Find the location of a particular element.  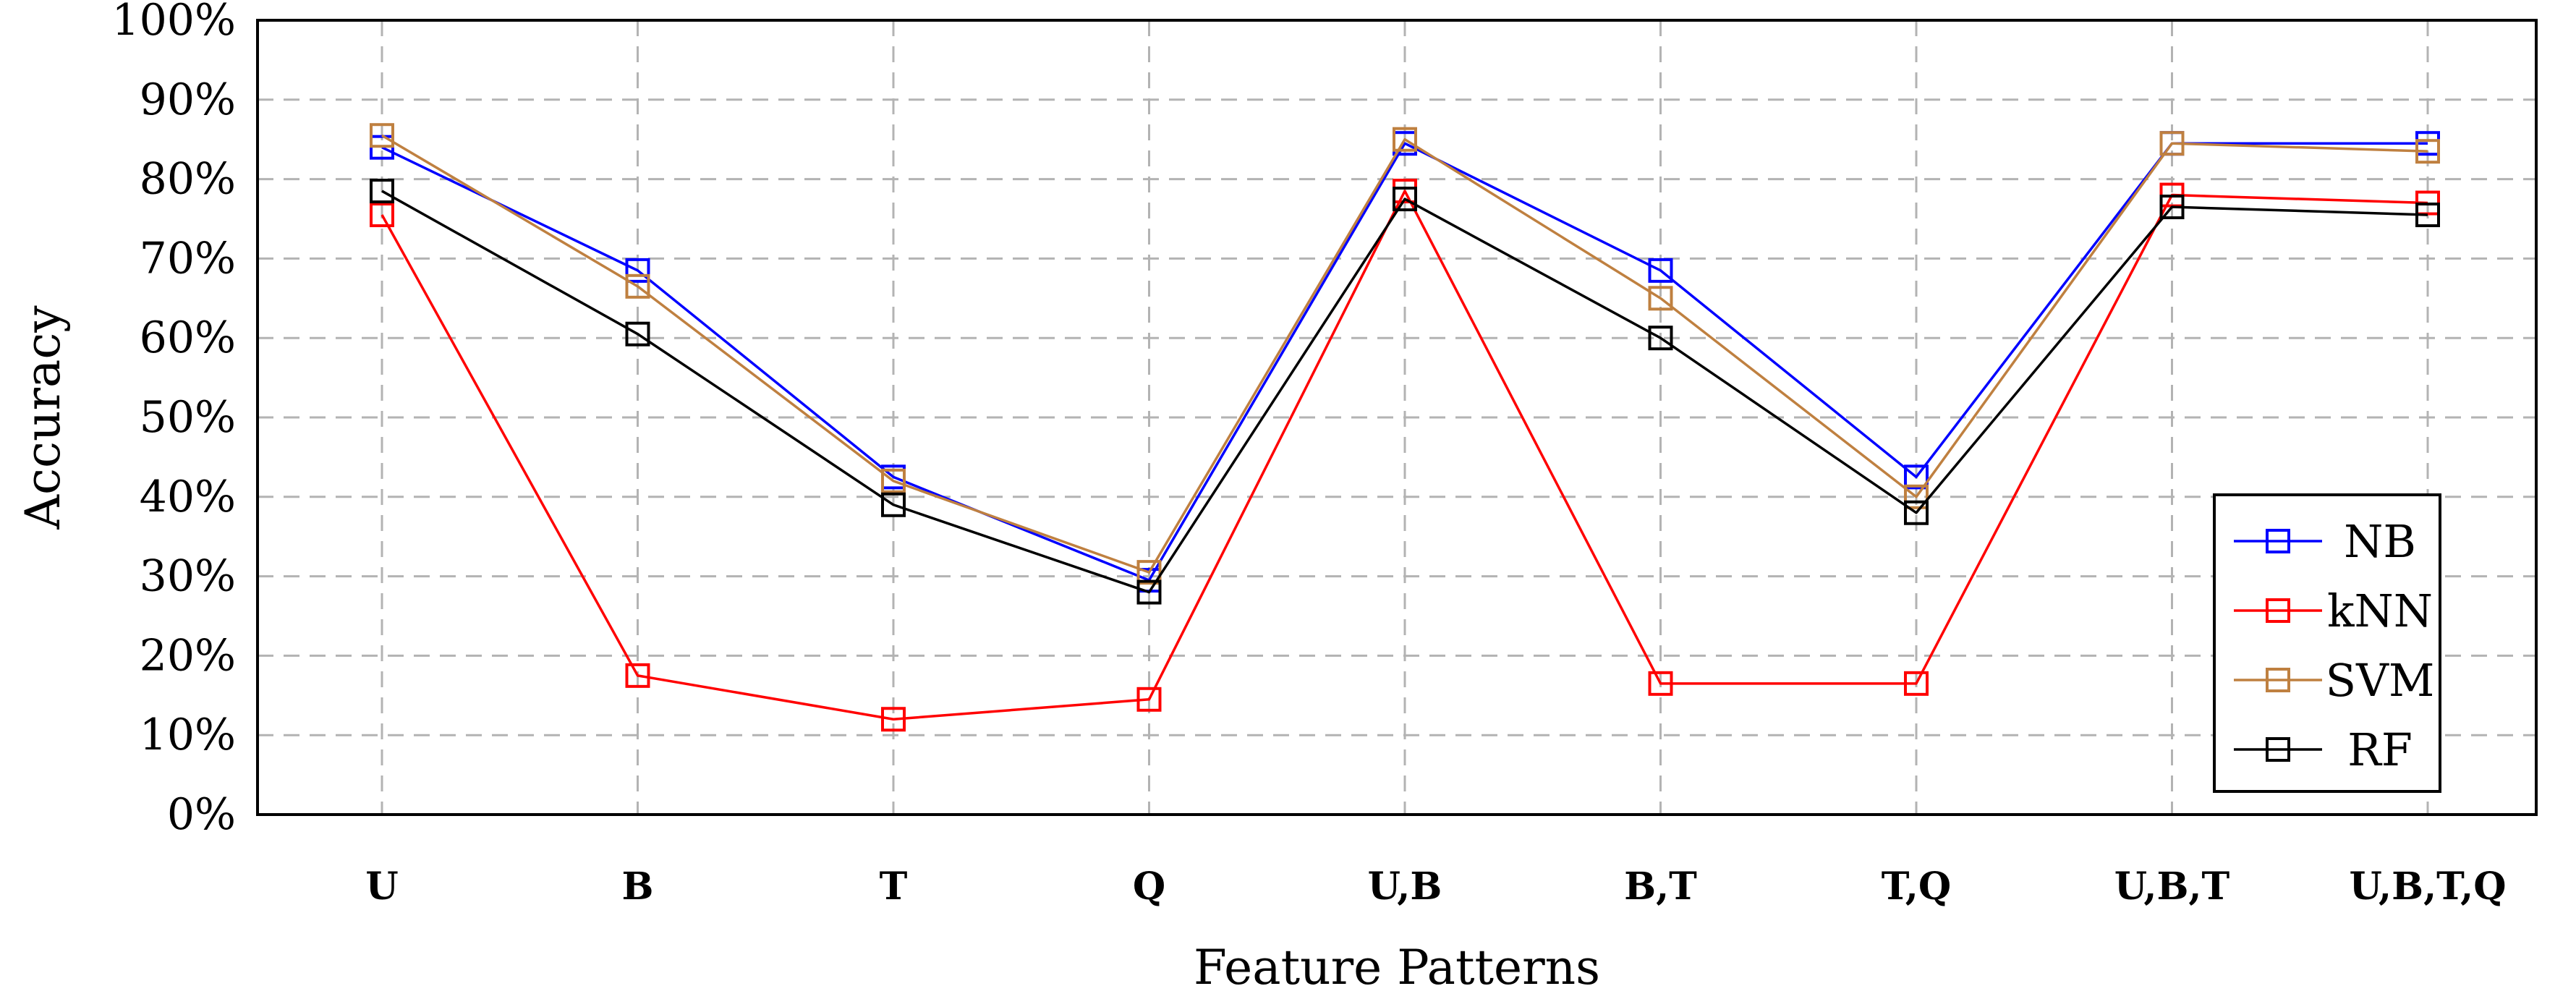

x-axis-title: Feature Patterns is located at coordinates (1397, 967).